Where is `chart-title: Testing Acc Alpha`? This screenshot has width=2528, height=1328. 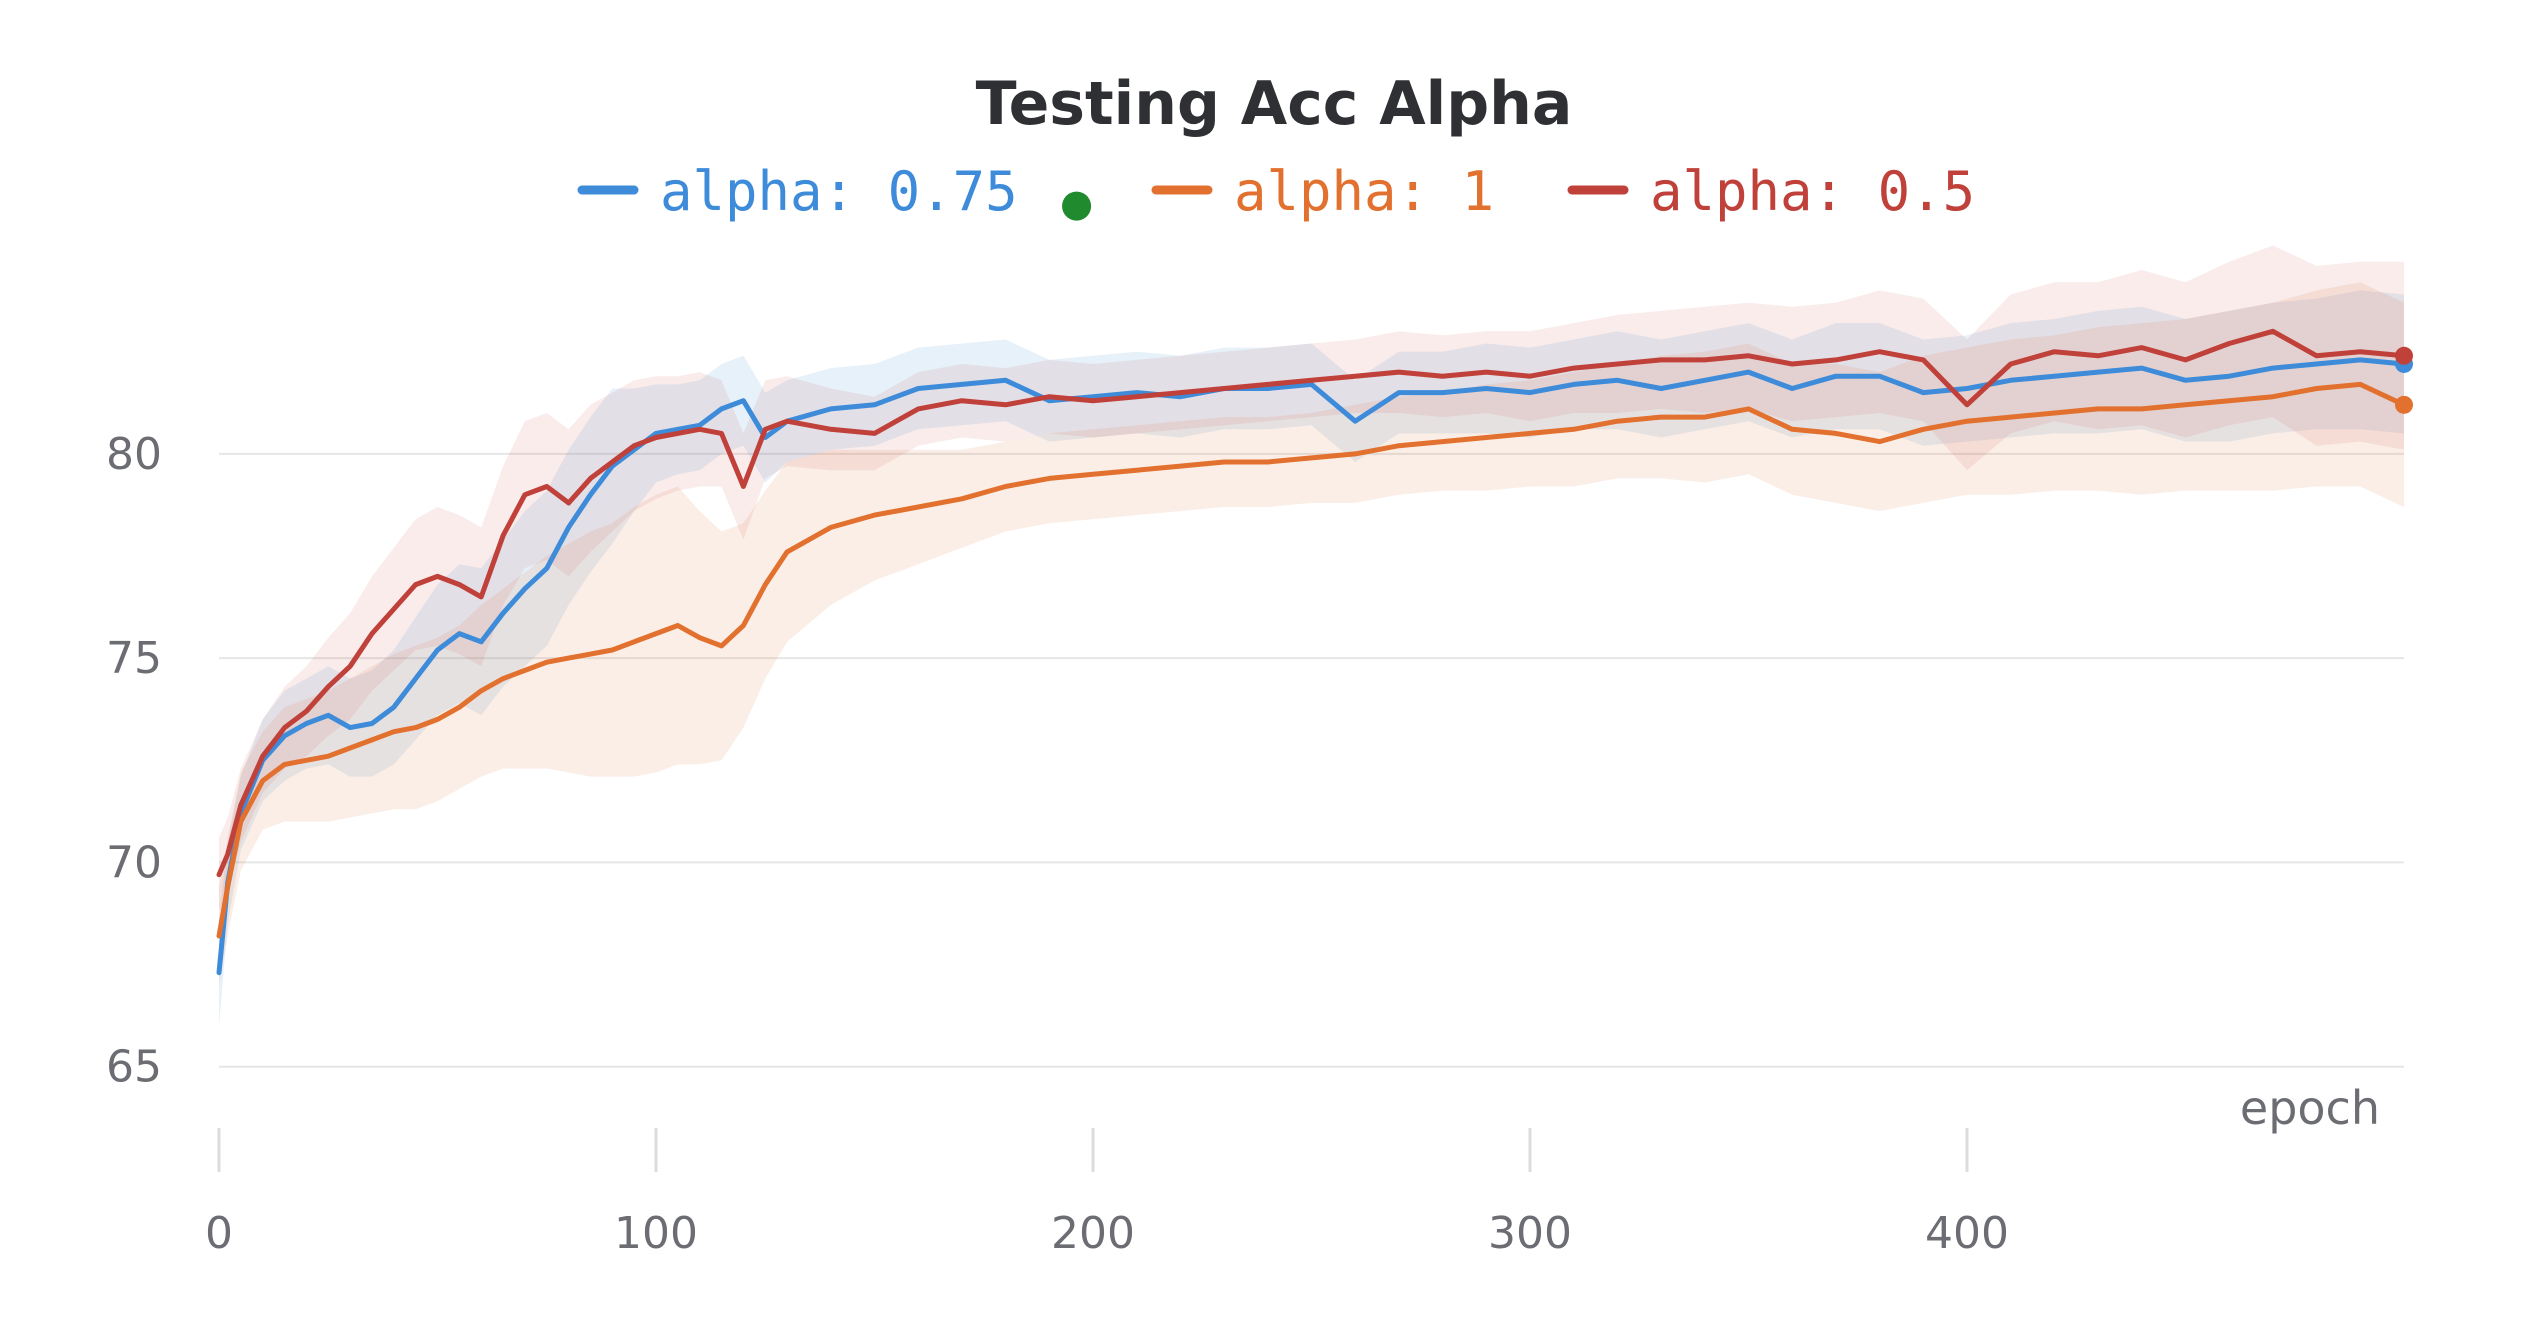
chart-title: Testing Acc Alpha is located at coordinates (1274, 104).